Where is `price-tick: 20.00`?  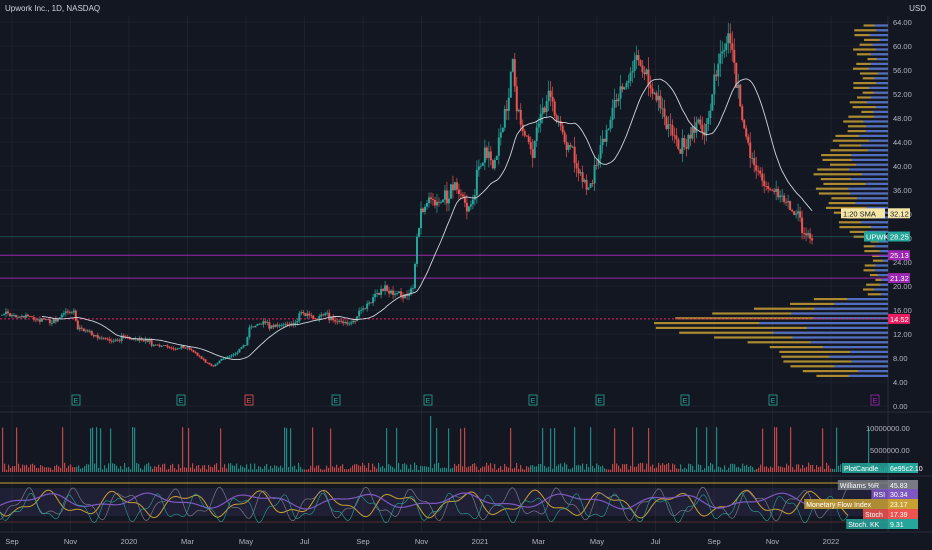 price-tick: 20.00 is located at coordinates (902, 286).